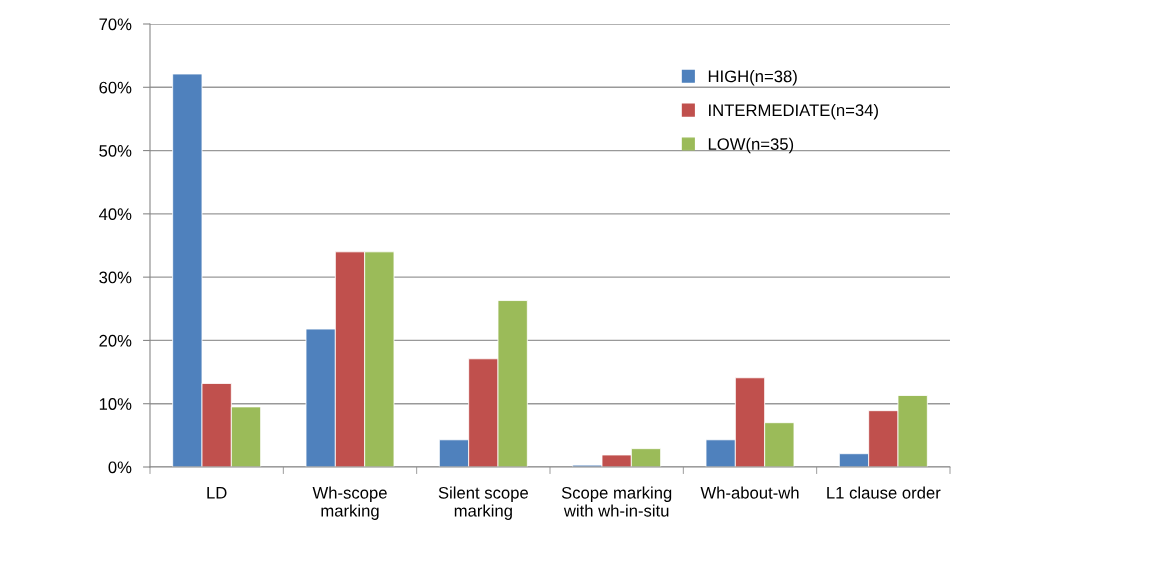 This screenshot has width=1156, height=588. What do you see at coordinates (115, 277) in the screenshot?
I see `y-tick-label: 30%` at bounding box center [115, 277].